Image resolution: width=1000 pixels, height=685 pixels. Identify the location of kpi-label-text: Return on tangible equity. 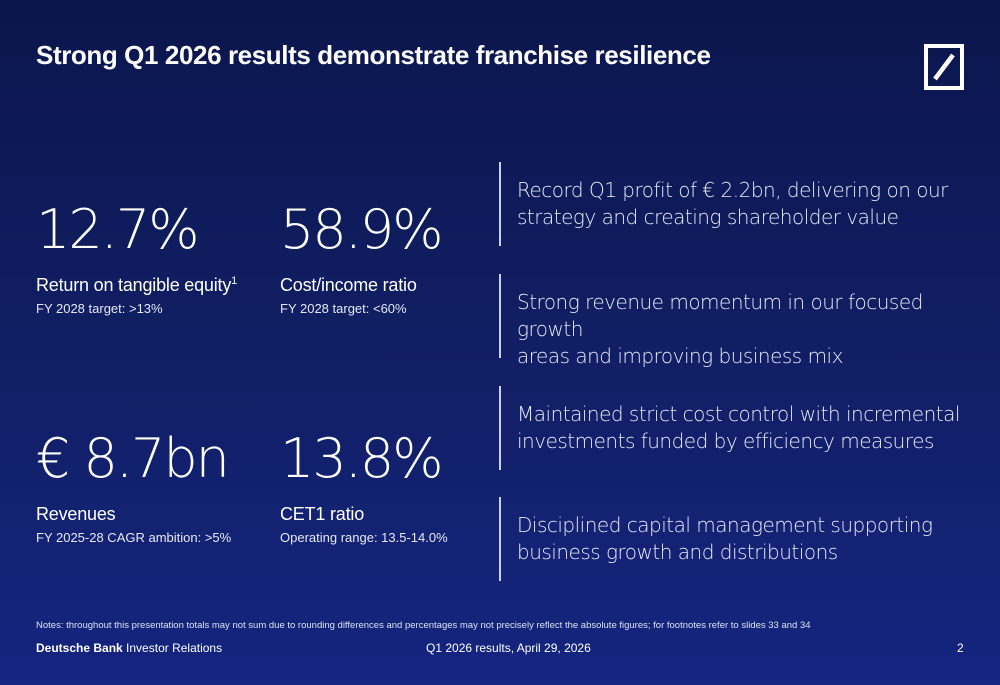
(134, 285).